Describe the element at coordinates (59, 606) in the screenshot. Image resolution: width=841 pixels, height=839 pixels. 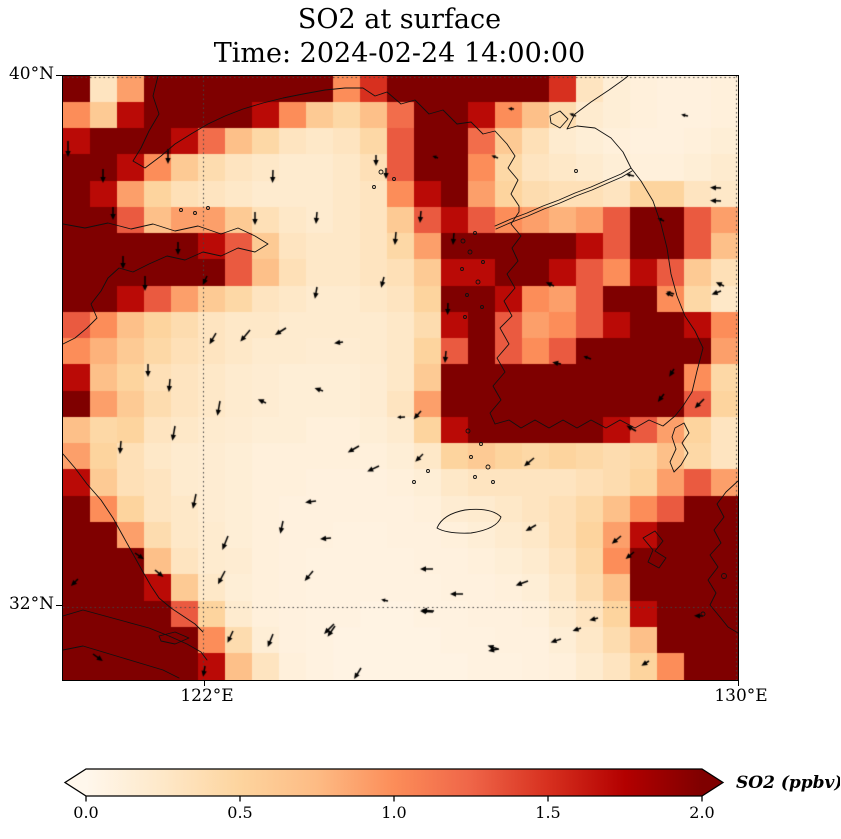
I see `ytick-mark-32n` at that location.